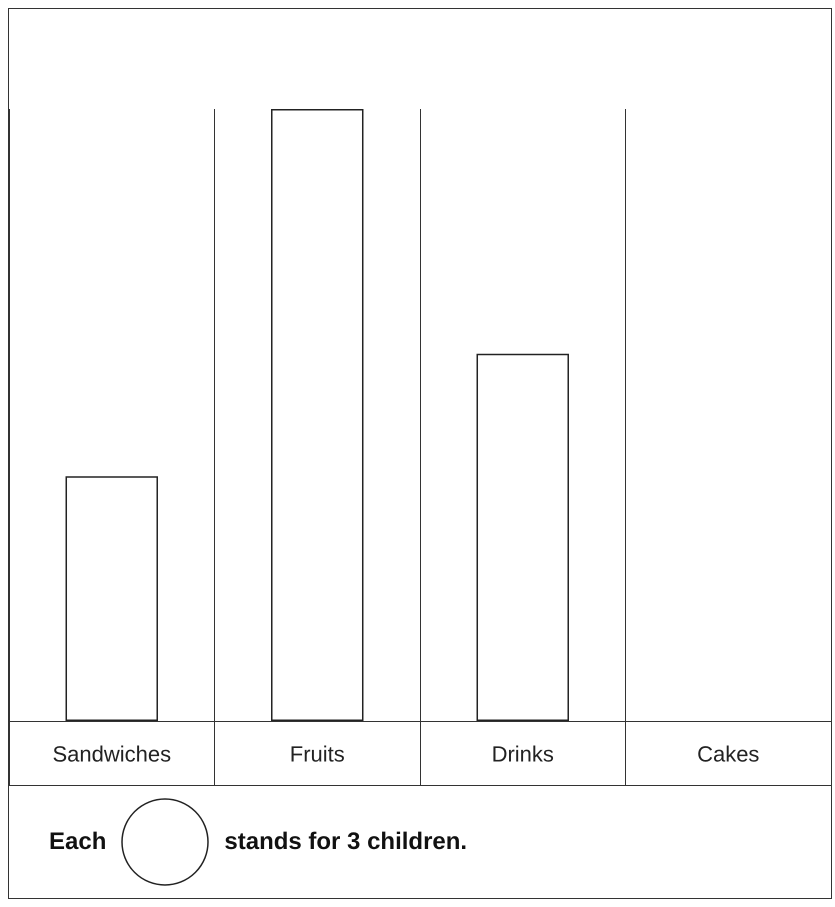  What do you see at coordinates (728, 754) in the screenshot?
I see `x-tick-label: Cakes` at bounding box center [728, 754].